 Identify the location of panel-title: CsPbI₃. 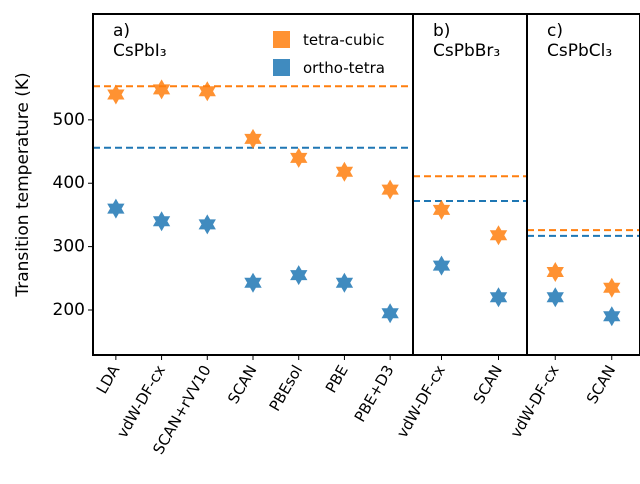
(140, 51).